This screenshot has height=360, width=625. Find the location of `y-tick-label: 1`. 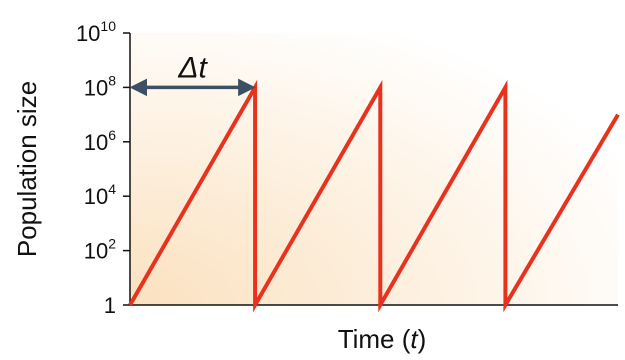

y-tick-label: 1 is located at coordinates (110, 305).